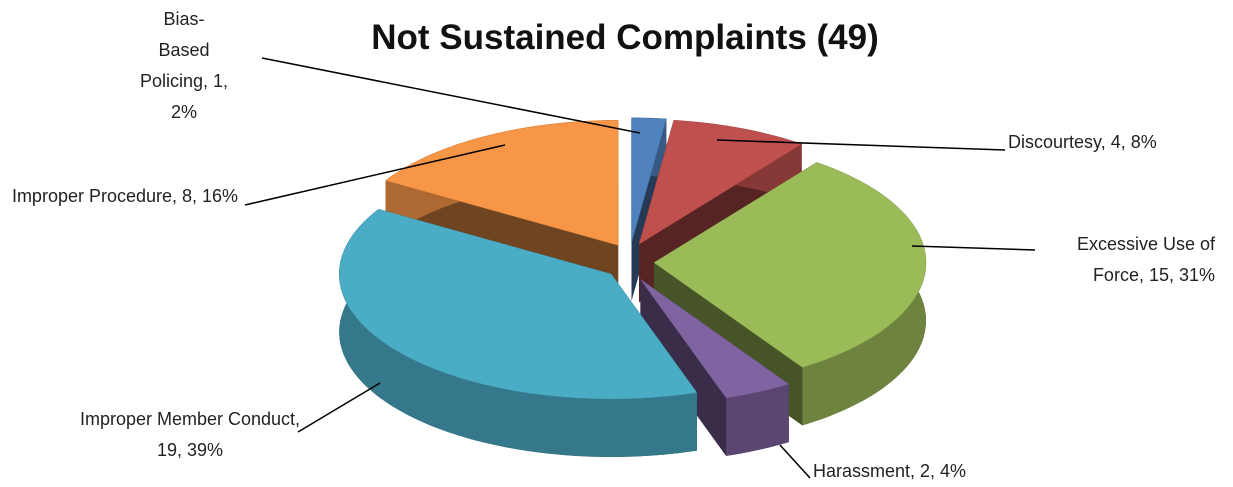 The image size is (1233, 487). I want to click on data-label: Harassment, 2, 4%, so click(890, 471).